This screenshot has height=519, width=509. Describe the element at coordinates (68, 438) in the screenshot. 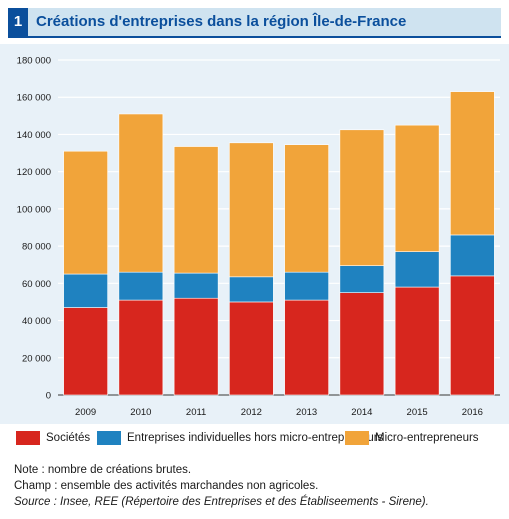

I see `legend-label-societes: Sociétés` at that location.